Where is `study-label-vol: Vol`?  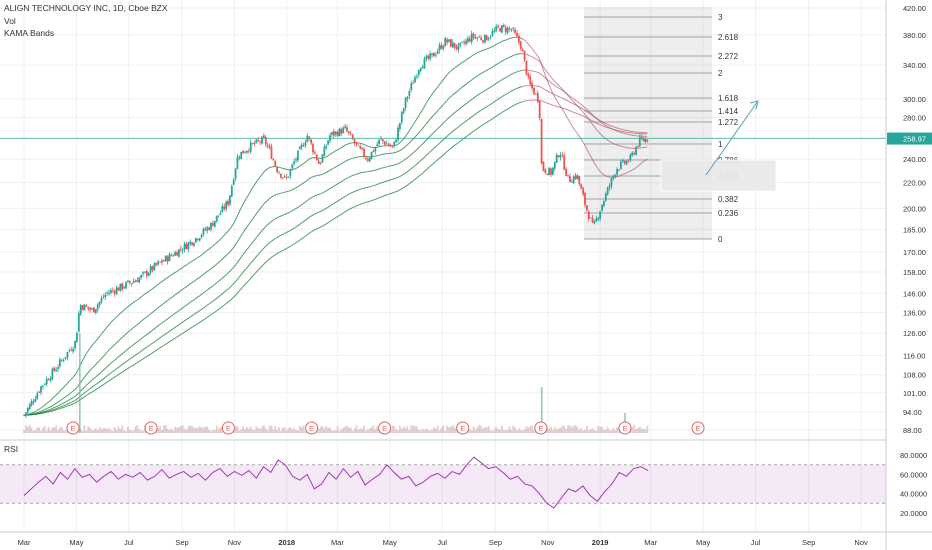
study-label-vol: Vol is located at coordinates (10, 21).